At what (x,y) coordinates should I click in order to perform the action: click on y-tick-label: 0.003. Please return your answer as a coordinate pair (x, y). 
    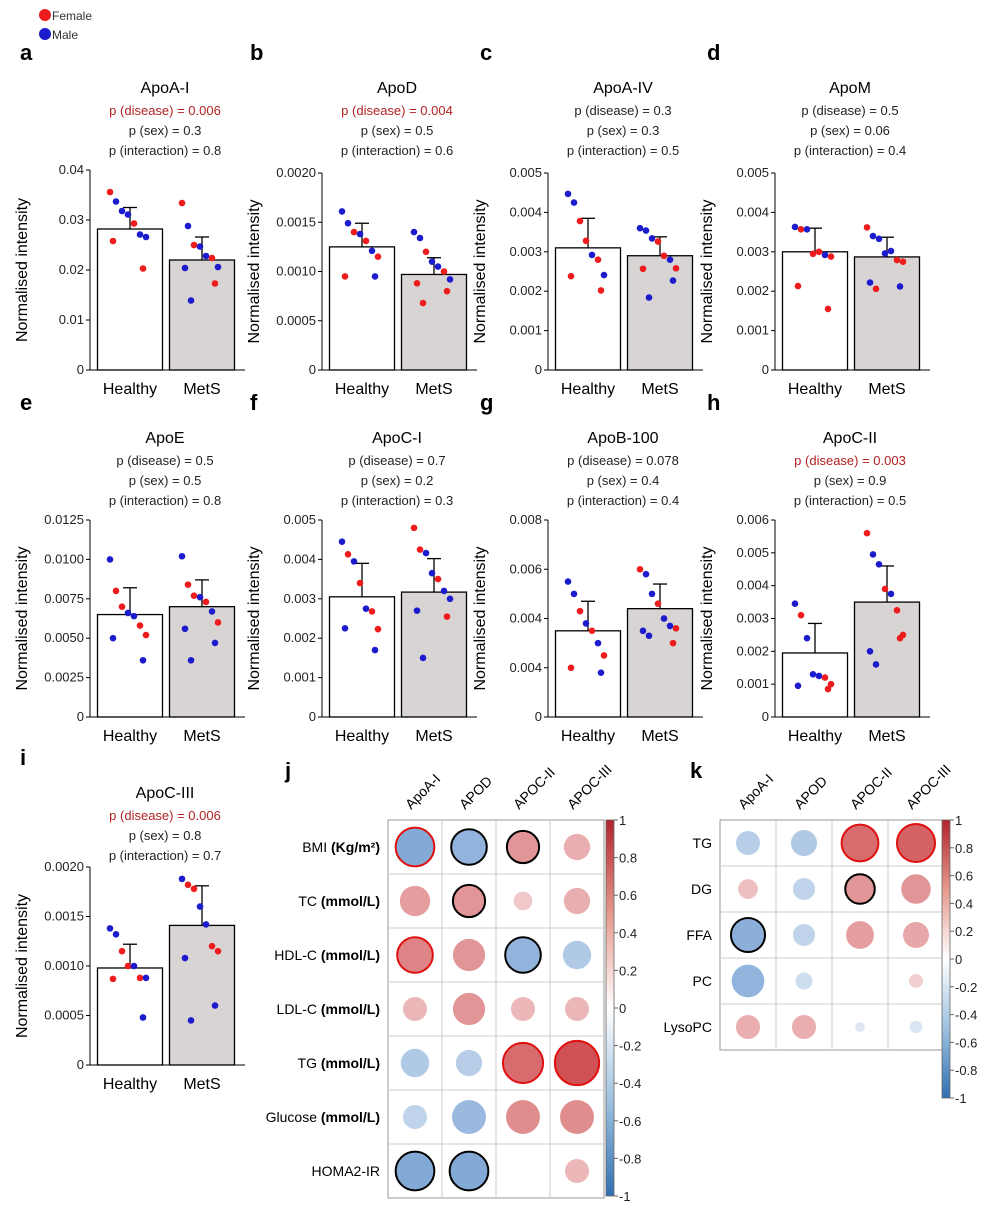
    Looking at the image, I should click on (752, 251).